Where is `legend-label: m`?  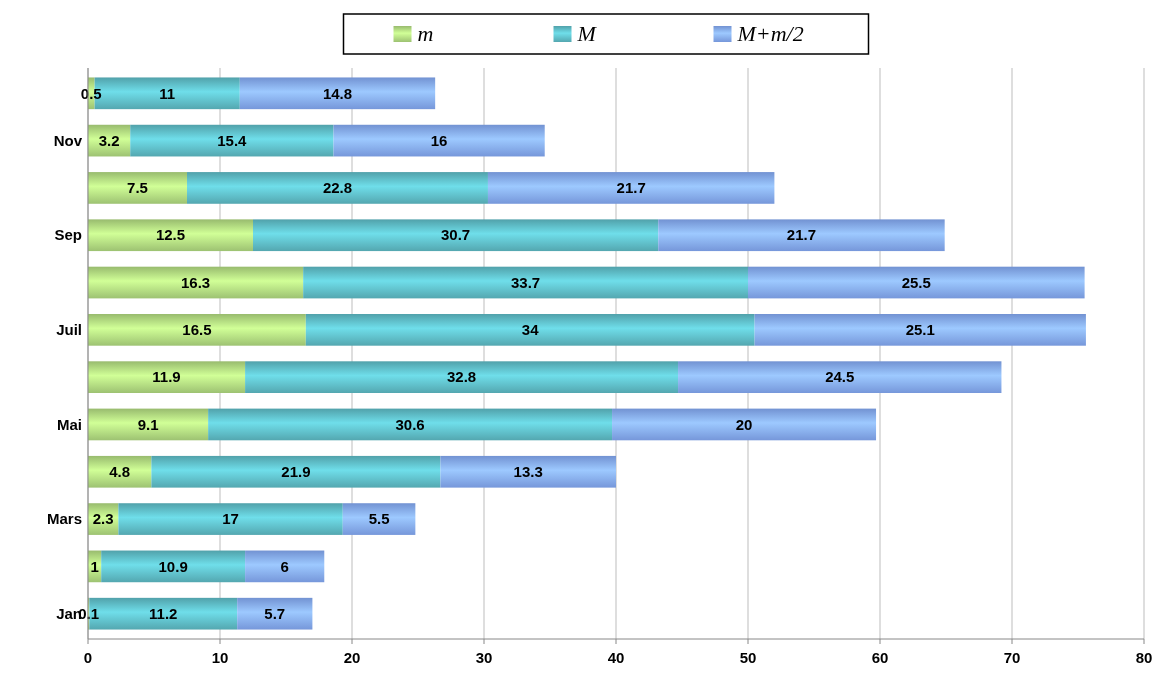
legend-label: m is located at coordinates (425, 33).